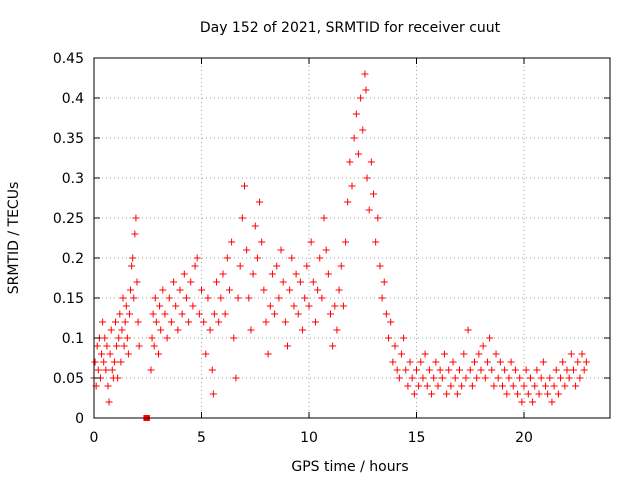 This screenshot has height=480, width=640. Describe the element at coordinates (68, 239) in the screenshot. I see `y-axis-tick-labels: 0 0.05 0.1 0.15 0.2 0.25 0.3 0.35 0.4 0.45` at that location.